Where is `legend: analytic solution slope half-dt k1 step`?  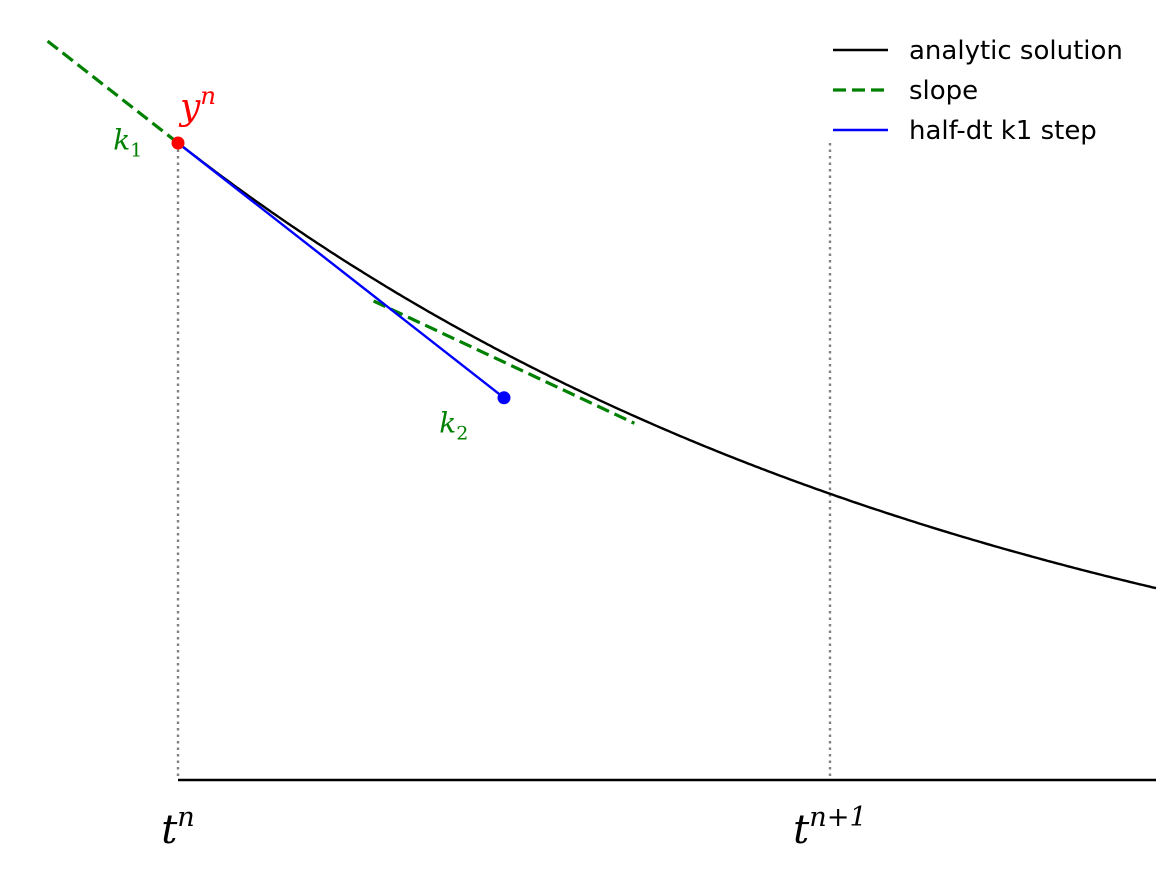
legend: analytic solution slope half-dt k1 step is located at coordinates (978, 91).